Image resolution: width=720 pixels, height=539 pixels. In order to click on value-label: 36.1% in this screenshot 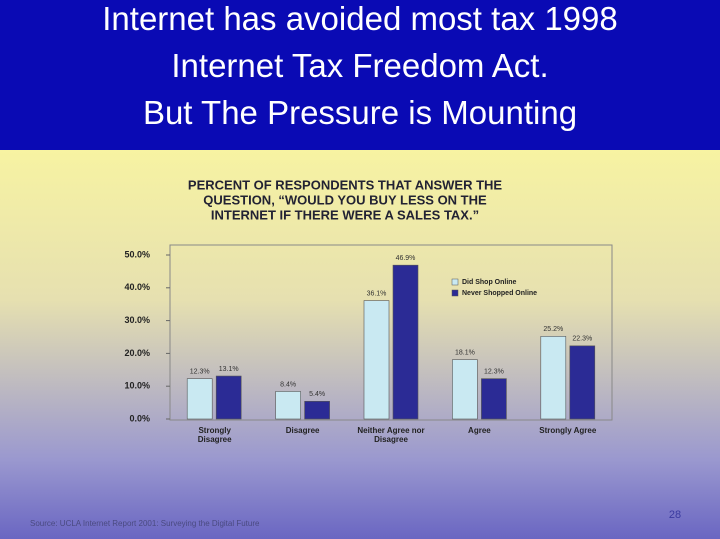, I will do `click(377, 293)`.